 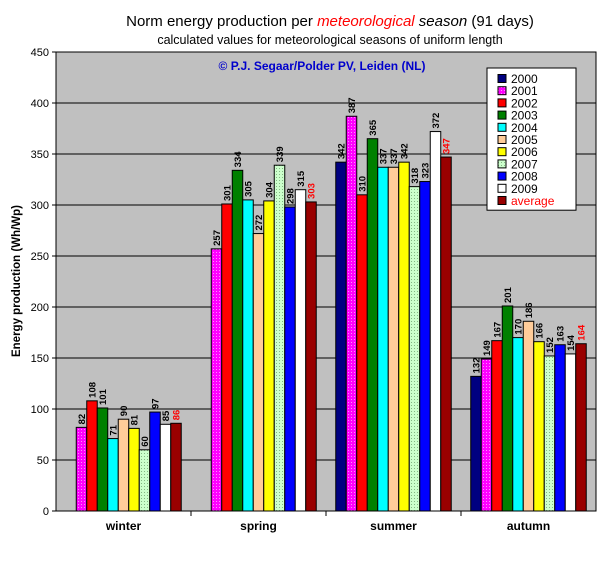 I want to click on legend-swatch-2004, so click(x=502, y=127).